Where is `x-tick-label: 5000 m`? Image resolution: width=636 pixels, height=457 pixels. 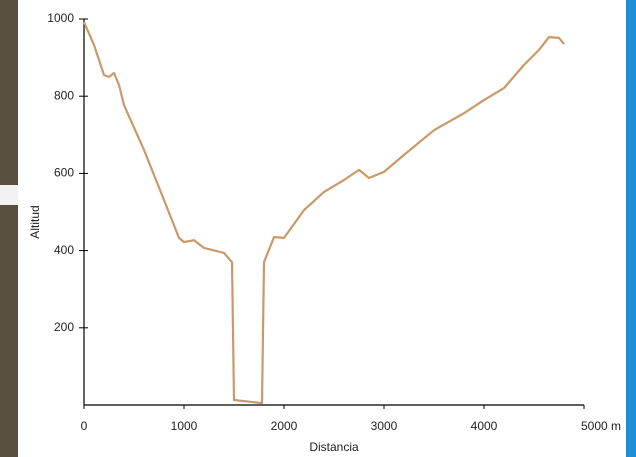
x-tick-label: 5000 m is located at coordinates (601, 426).